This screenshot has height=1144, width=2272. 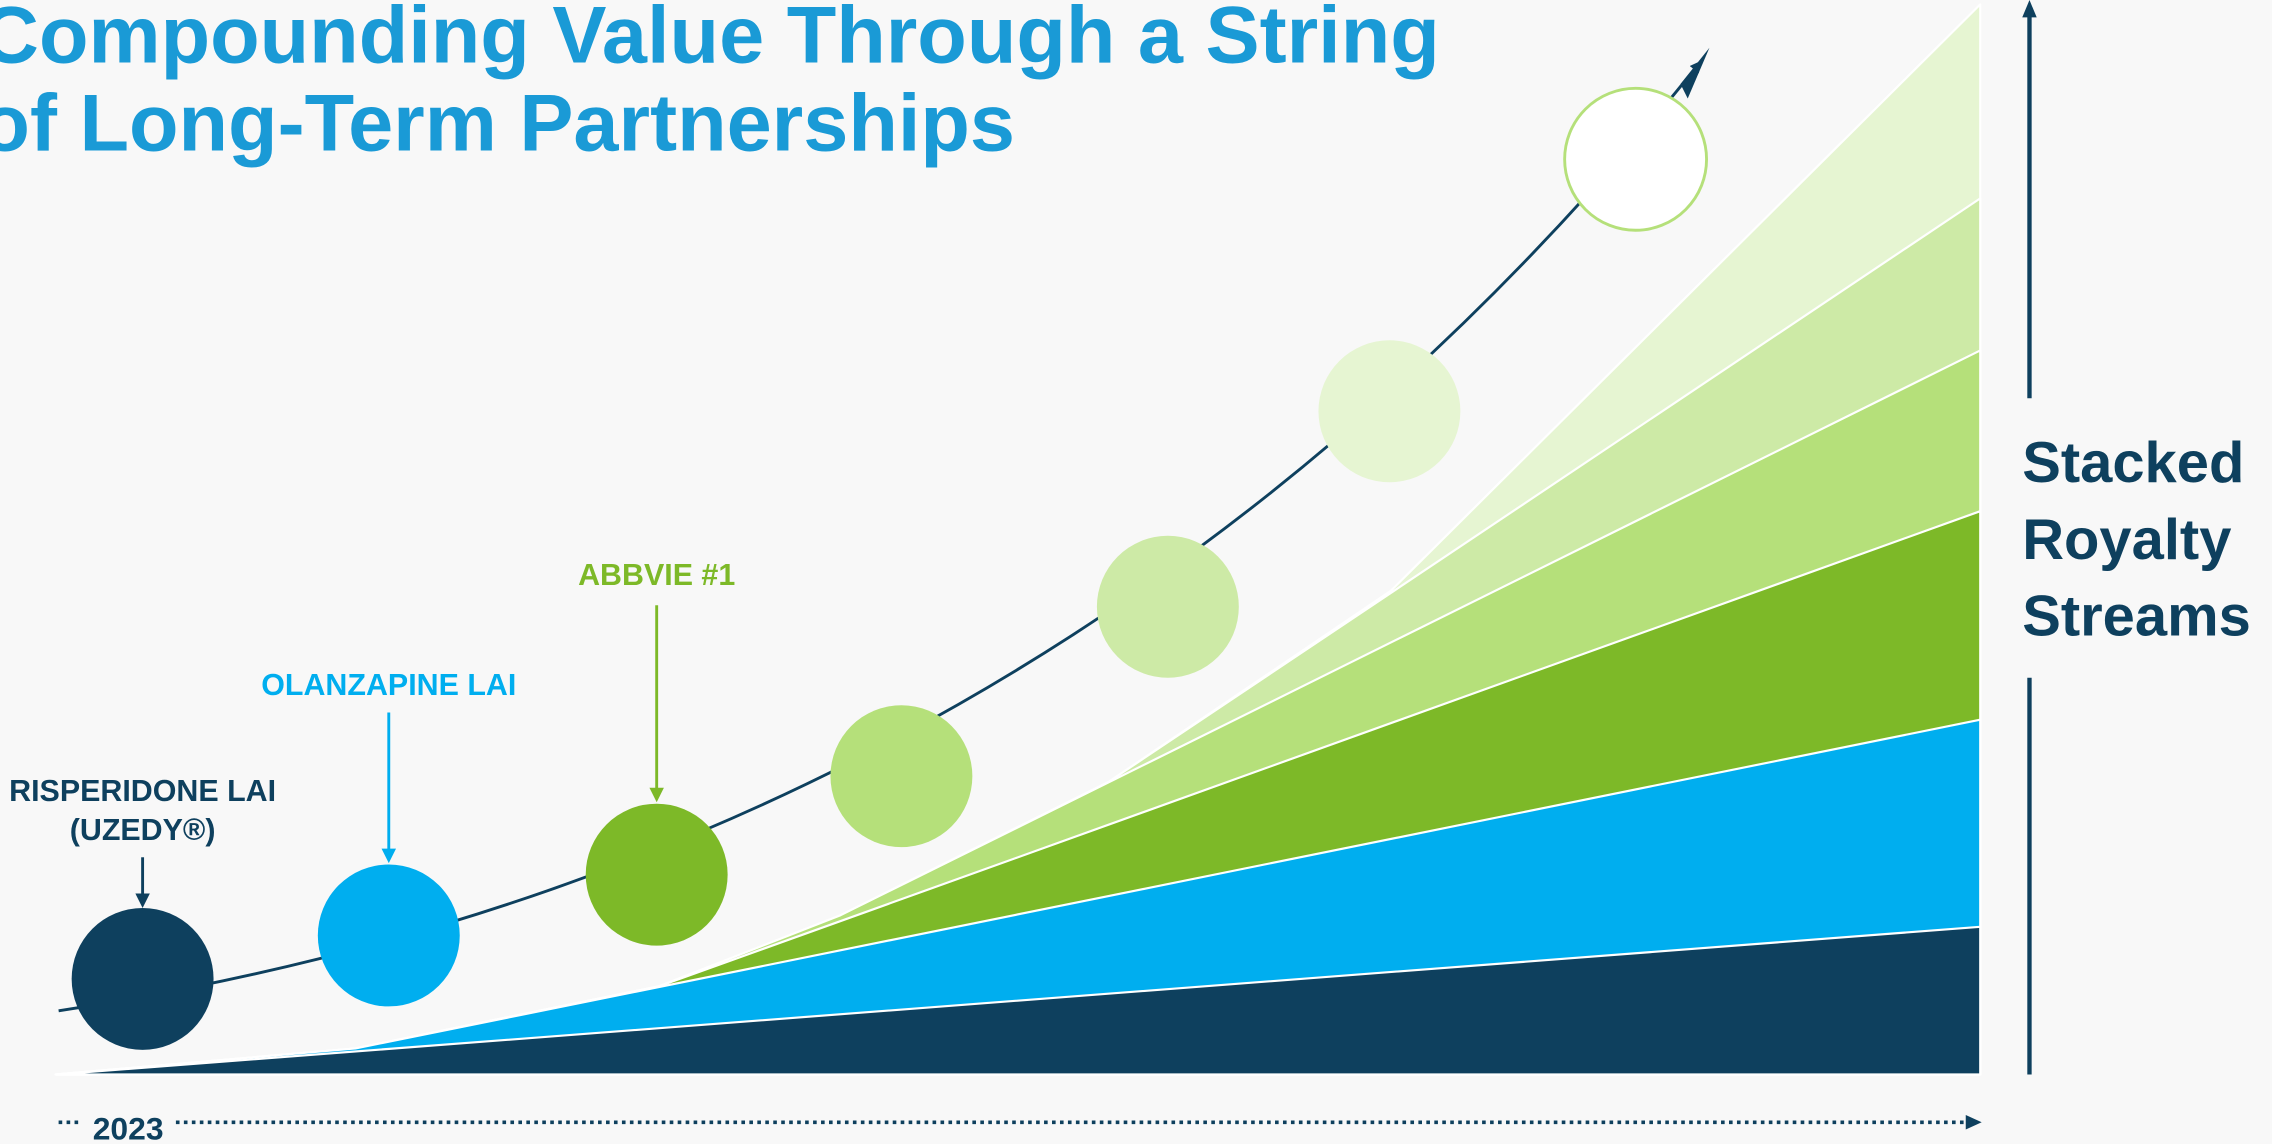 I want to click on title-line: Compounding Value Through a String, so click(x=720, y=40).